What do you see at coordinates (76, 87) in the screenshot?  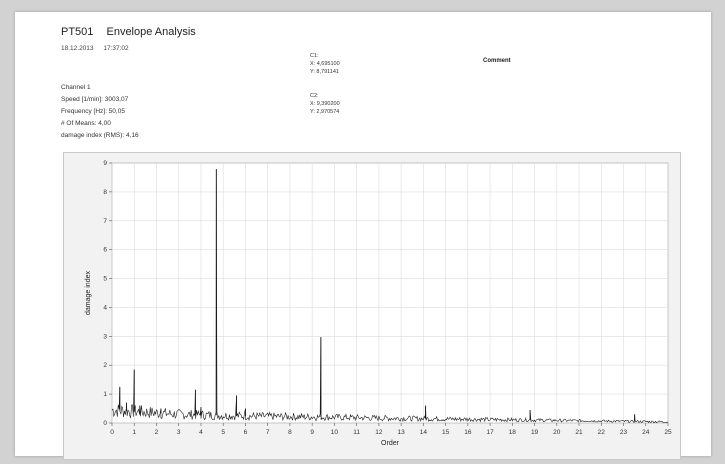 I see `channel-name: Channel 1` at bounding box center [76, 87].